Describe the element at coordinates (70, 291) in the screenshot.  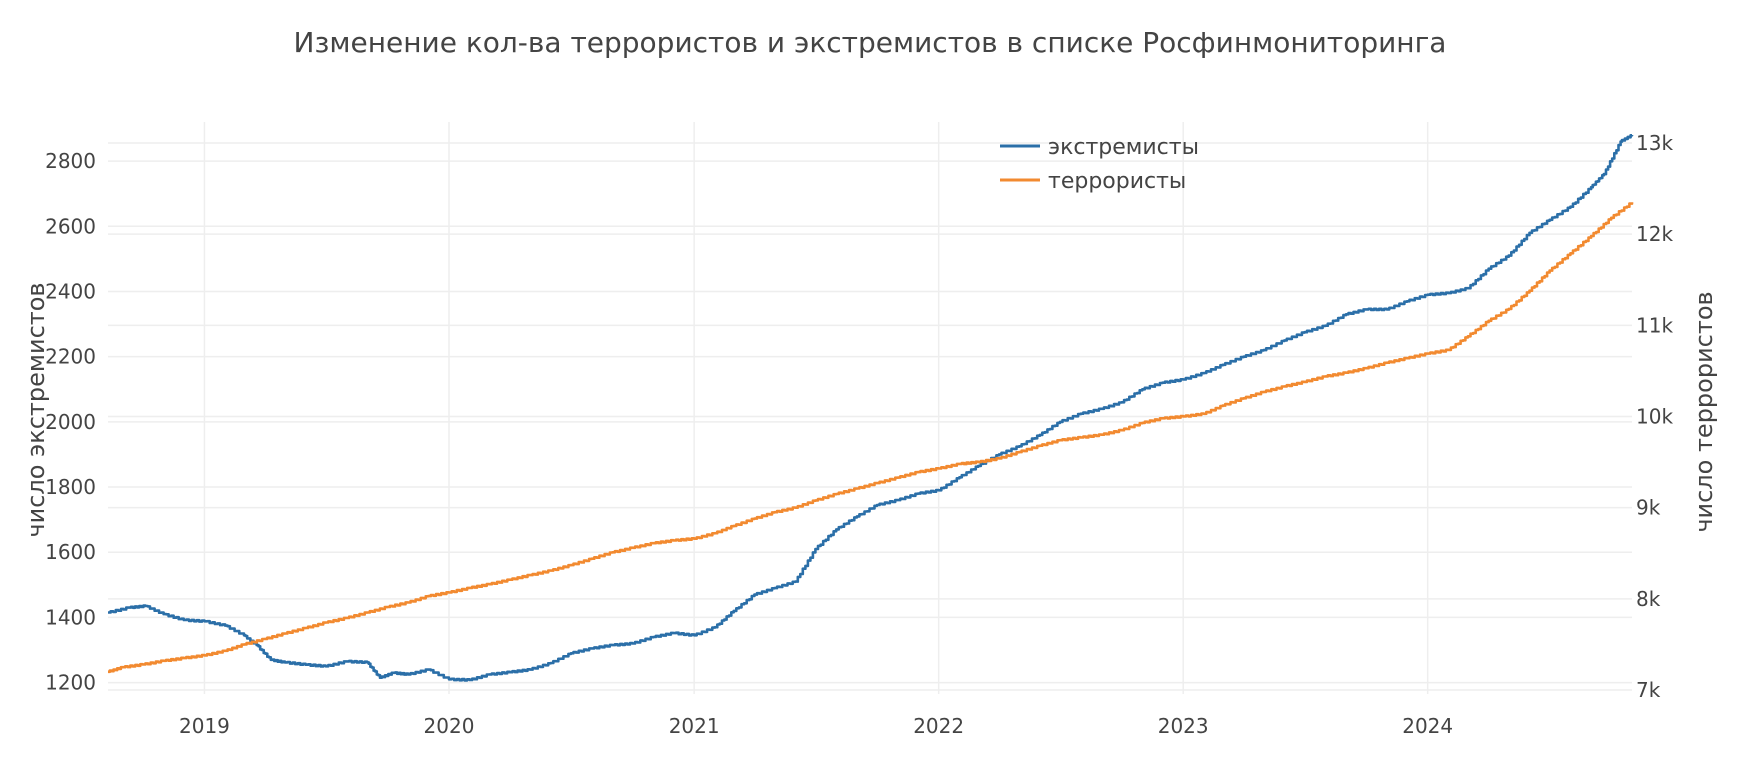
I see `y-left-tick-label: 2400` at that location.